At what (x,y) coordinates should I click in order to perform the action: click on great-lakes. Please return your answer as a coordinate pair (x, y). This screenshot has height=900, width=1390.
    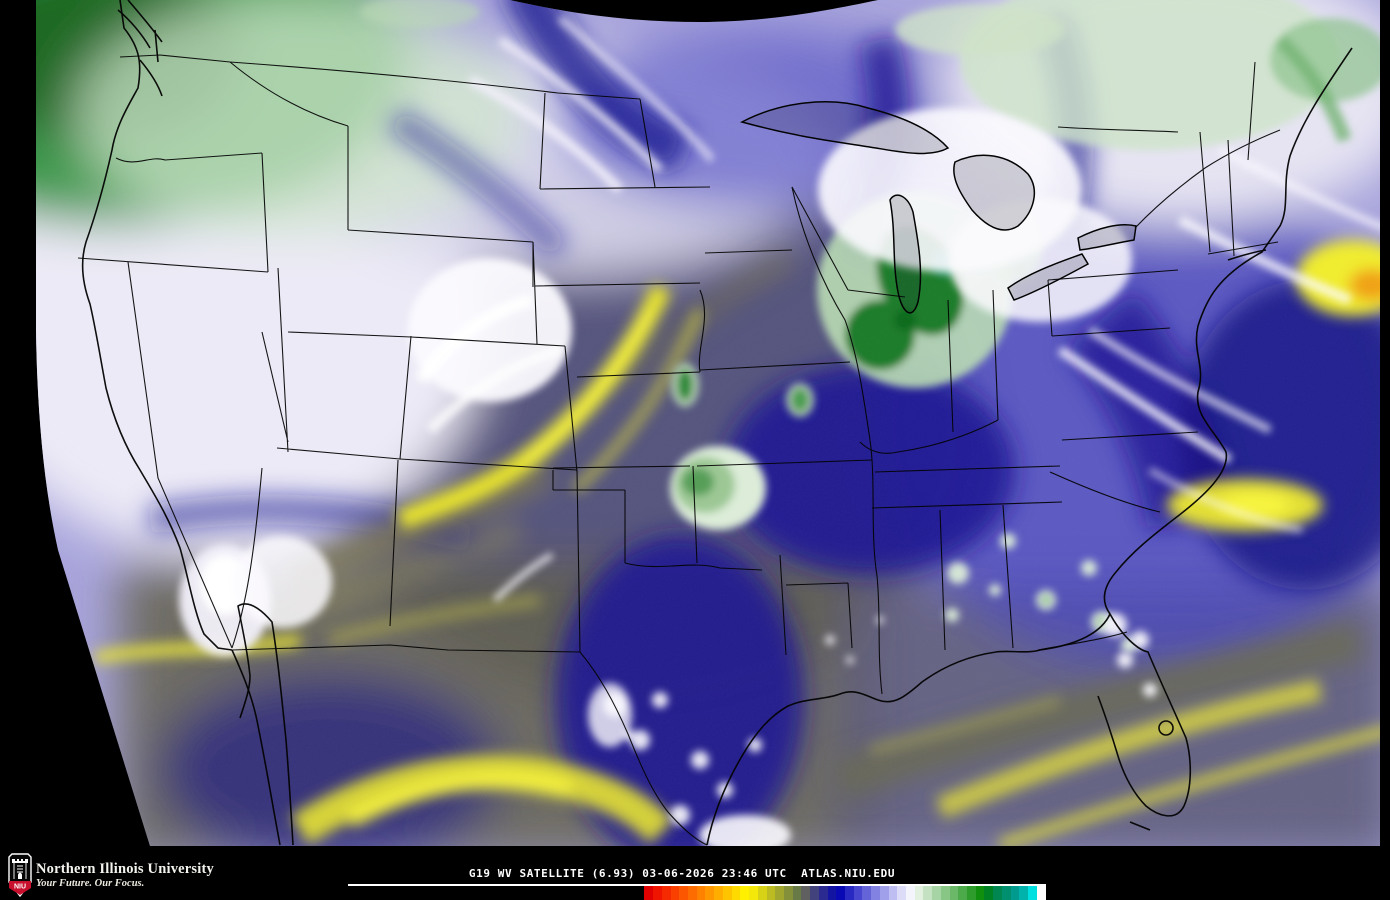
    Looking at the image, I should click on (938, 207).